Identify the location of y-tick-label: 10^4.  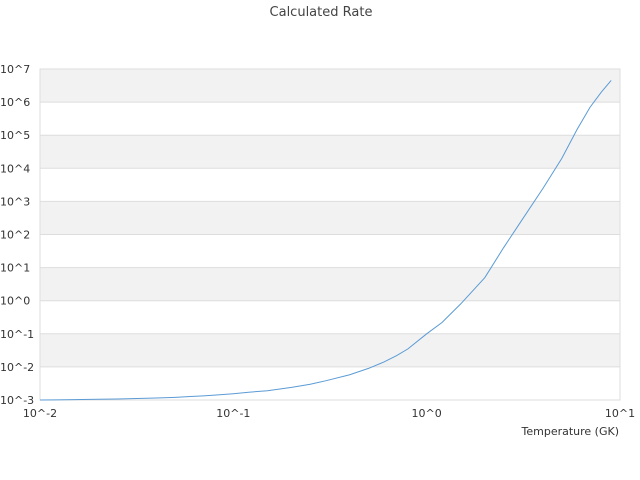
(15, 168).